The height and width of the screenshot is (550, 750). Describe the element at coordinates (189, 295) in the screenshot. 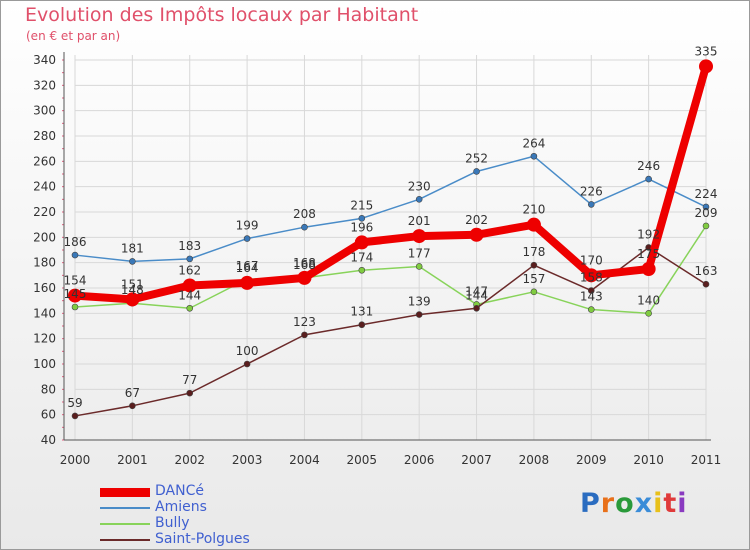

I see `data-label: 144` at that location.